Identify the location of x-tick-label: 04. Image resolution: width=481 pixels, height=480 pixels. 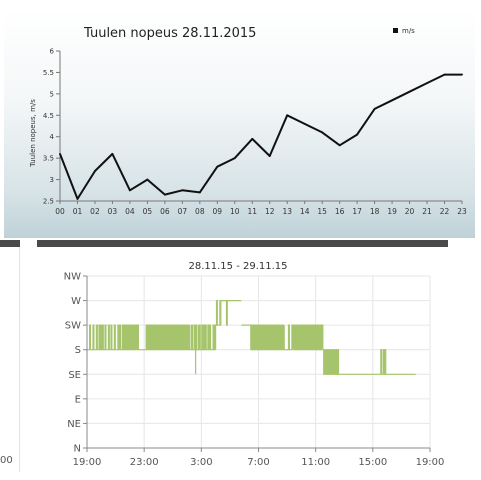
(130, 211).